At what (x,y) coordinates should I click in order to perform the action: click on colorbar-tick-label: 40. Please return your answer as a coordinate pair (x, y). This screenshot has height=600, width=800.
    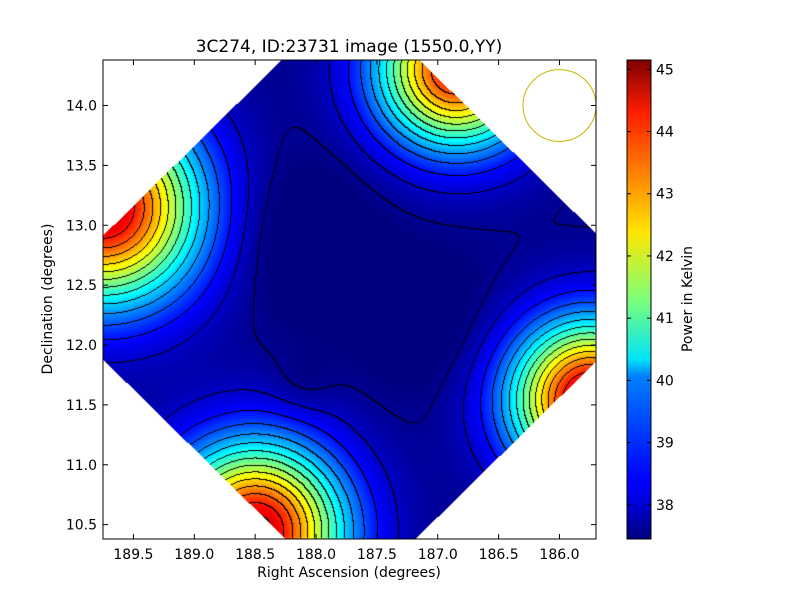
    Looking at the image, I should click on (665, 381).